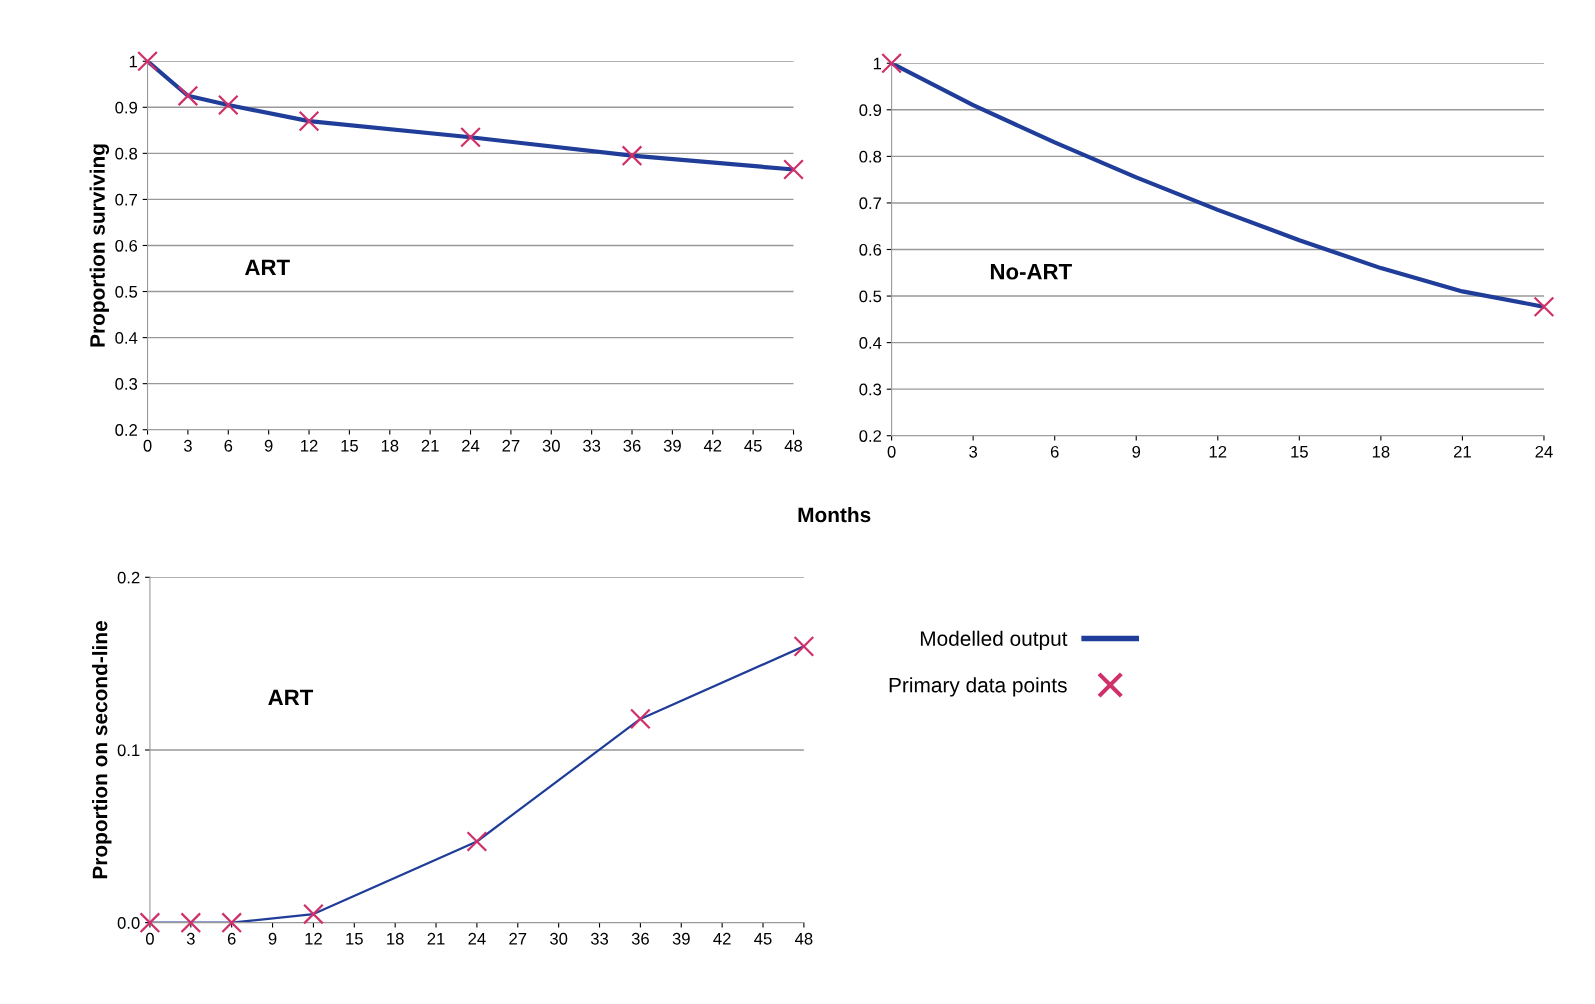  Describe the element at coordinates (99, 245) in the screenshot. I see `y-axis-title: Proportion surviving` at that location.